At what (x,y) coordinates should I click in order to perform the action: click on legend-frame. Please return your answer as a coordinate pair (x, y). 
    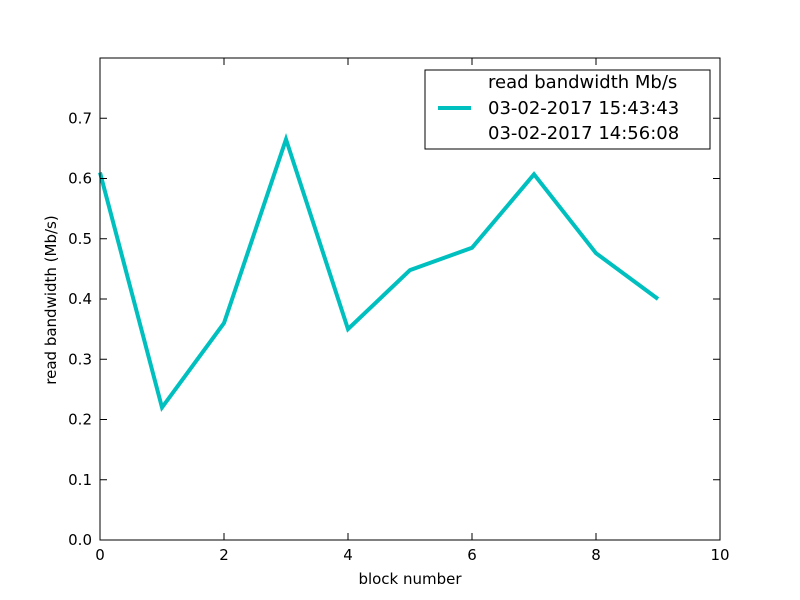
    Looking at the image, I should click on (567, 109).